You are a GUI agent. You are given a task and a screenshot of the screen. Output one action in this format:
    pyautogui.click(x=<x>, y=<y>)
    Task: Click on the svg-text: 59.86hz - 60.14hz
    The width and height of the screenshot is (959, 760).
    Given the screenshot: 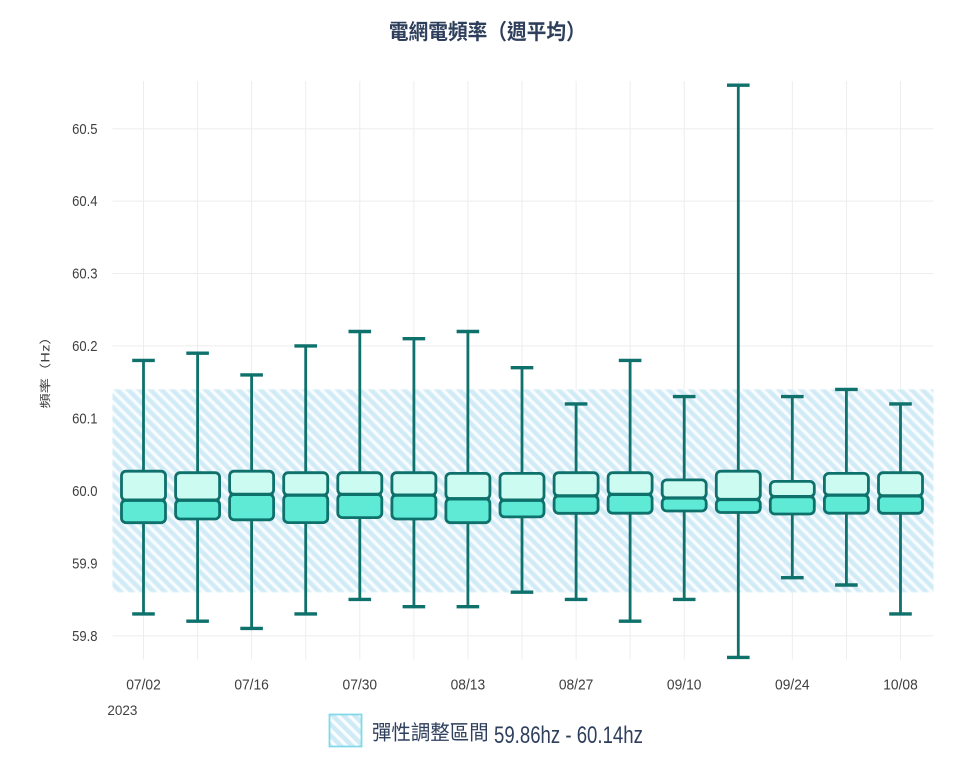 What is the action you would take?
    pyautogui.click(x=568, y=735)
    